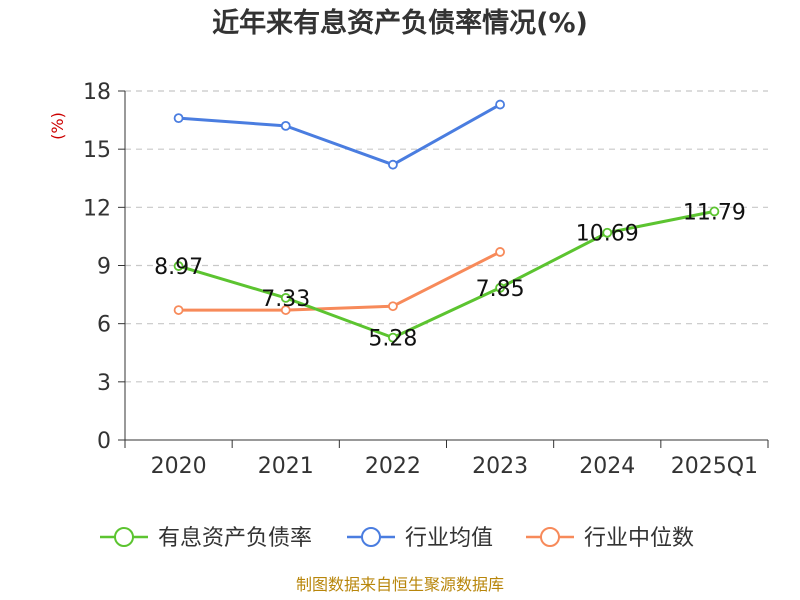 The image size is (800, 600). I want to click on y-tick-label: 15, so click(97, 150).